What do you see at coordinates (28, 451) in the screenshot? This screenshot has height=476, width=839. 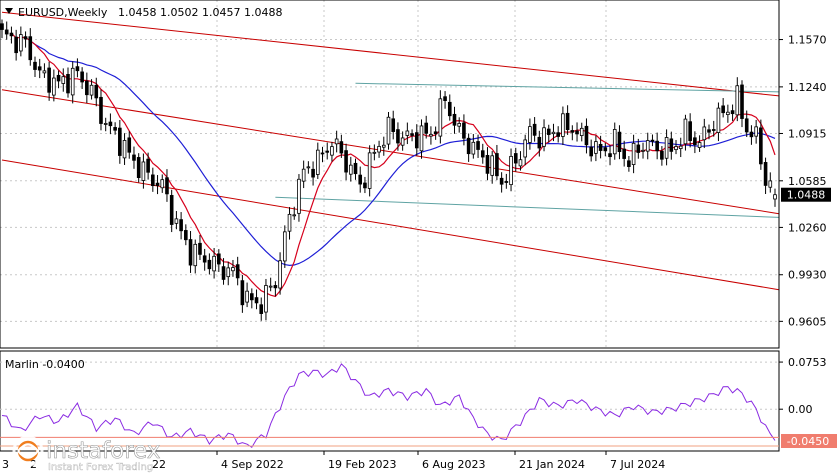 I see `logo-ring-outer` at bounding box center [28, 451].